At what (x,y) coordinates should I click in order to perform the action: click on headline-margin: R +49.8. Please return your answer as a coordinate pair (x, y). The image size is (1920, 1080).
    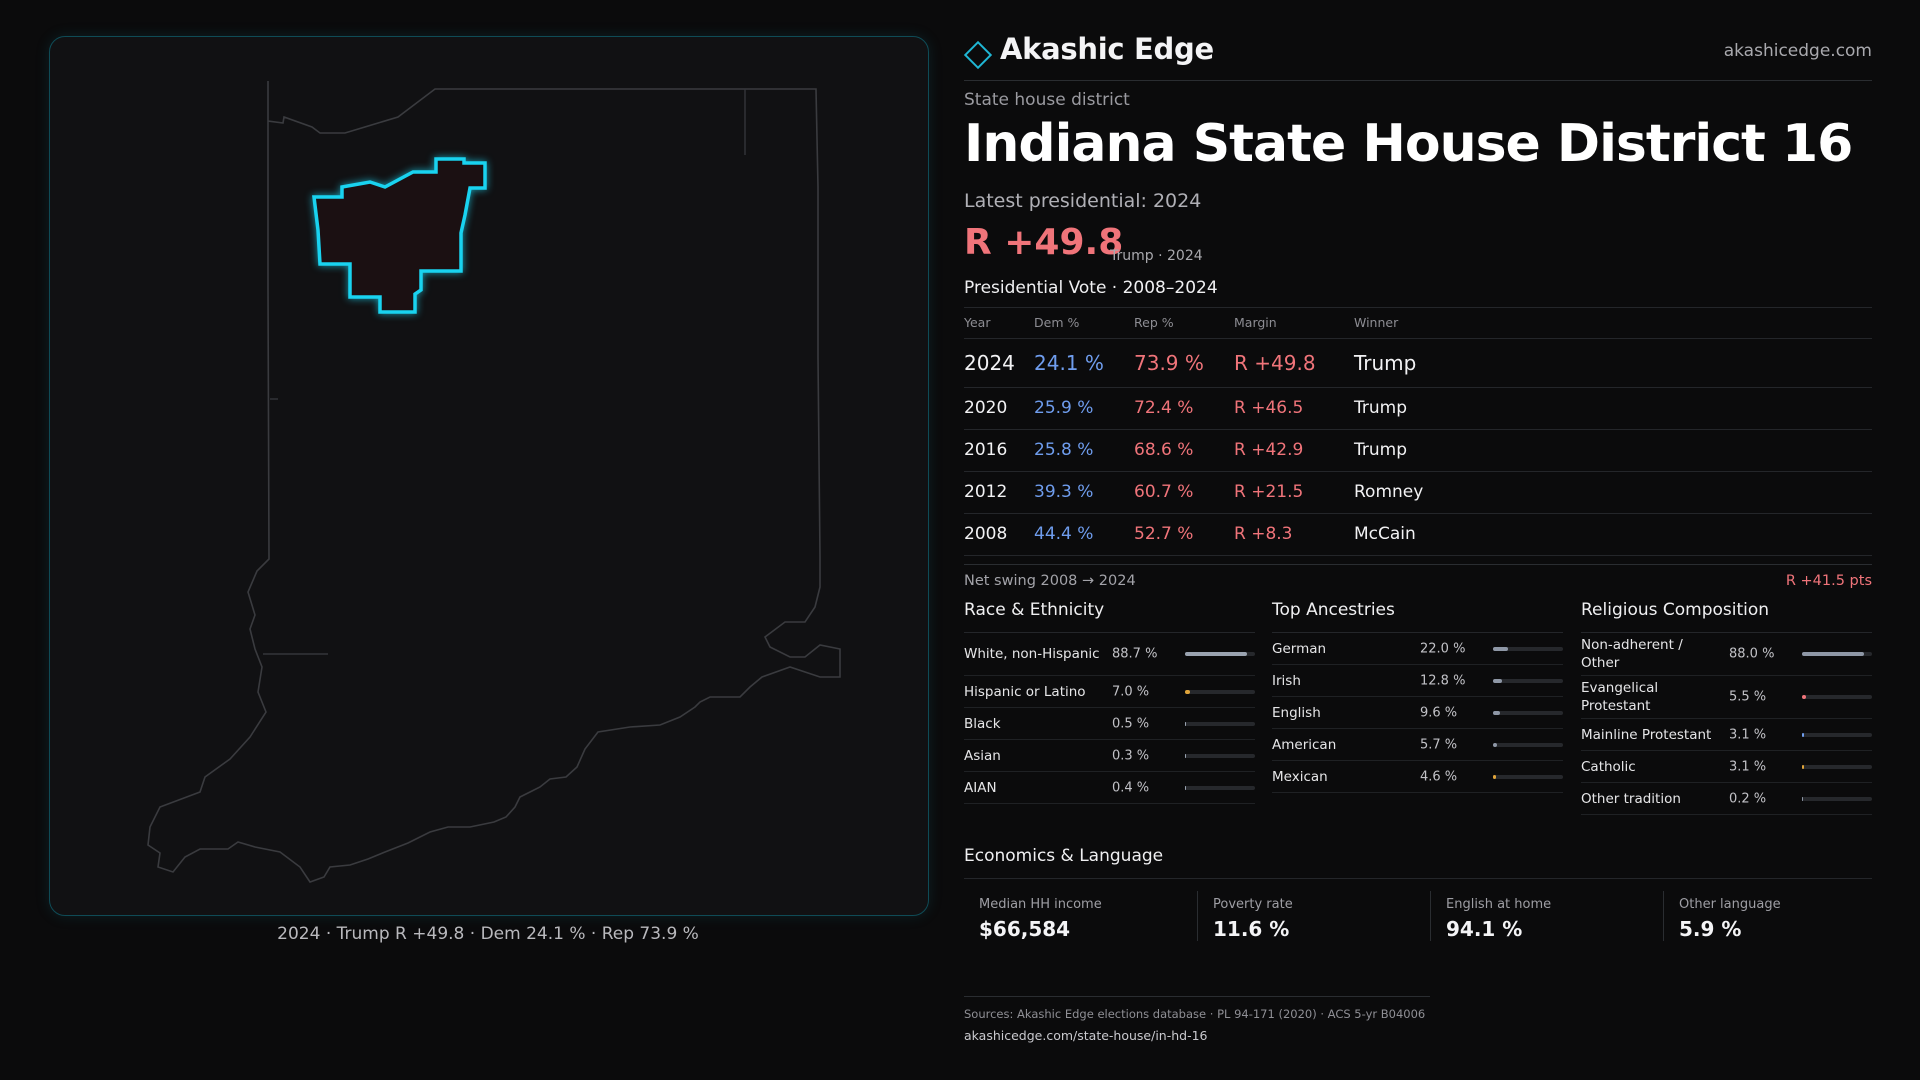
    Looking at the image, I should click on (1044, 242).